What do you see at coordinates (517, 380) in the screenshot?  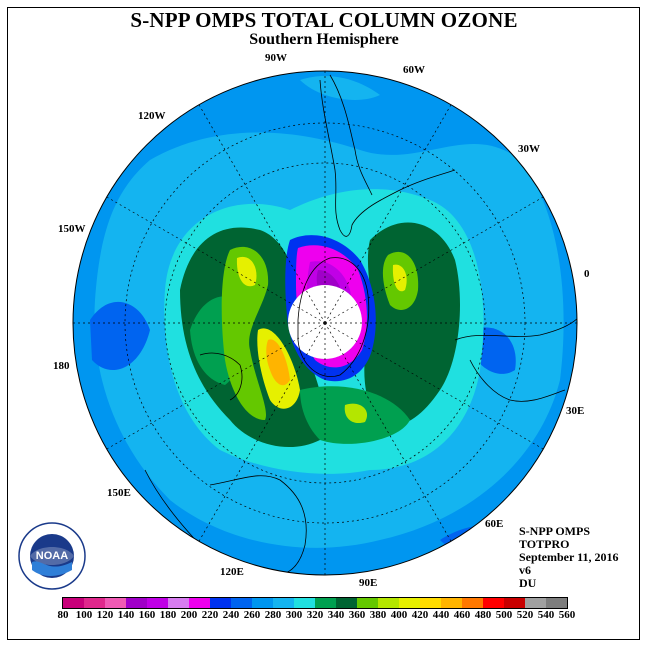 I see `africa-south-coast` at bounding box center [517, 380].